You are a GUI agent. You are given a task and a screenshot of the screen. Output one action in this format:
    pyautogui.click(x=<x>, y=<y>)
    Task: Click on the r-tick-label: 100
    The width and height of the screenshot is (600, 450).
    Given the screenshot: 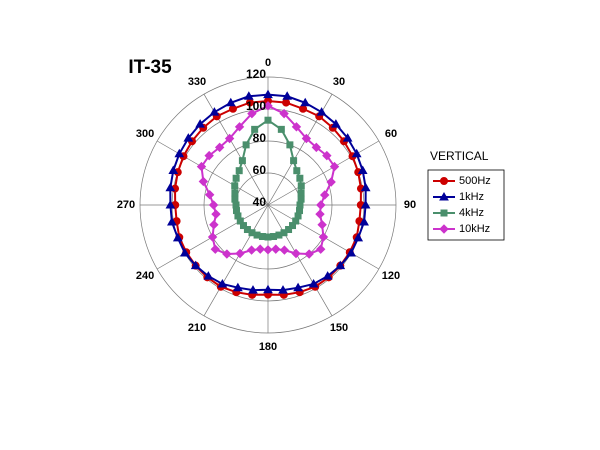 What is the action you would take?
    pyautogui.click(x=256, y=106)
    